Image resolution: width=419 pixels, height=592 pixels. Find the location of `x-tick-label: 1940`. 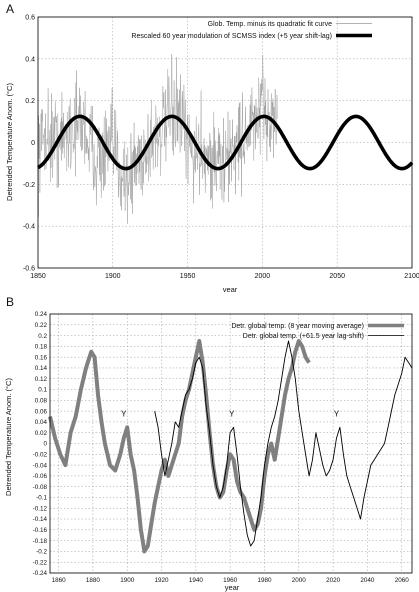

x-tick-label: 1940 is located at coordinates (196, 580).